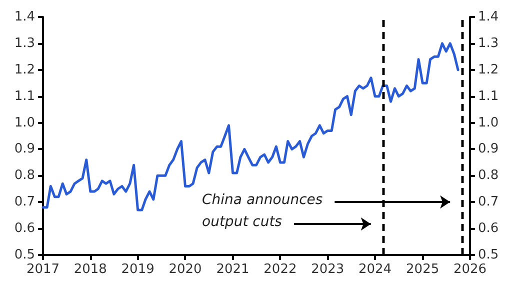 This screenshot has height=287, width=520. Describe the element at coordinates (488, 149) in the screenshot. I see `y2-tick-label: 0.9` at that location.